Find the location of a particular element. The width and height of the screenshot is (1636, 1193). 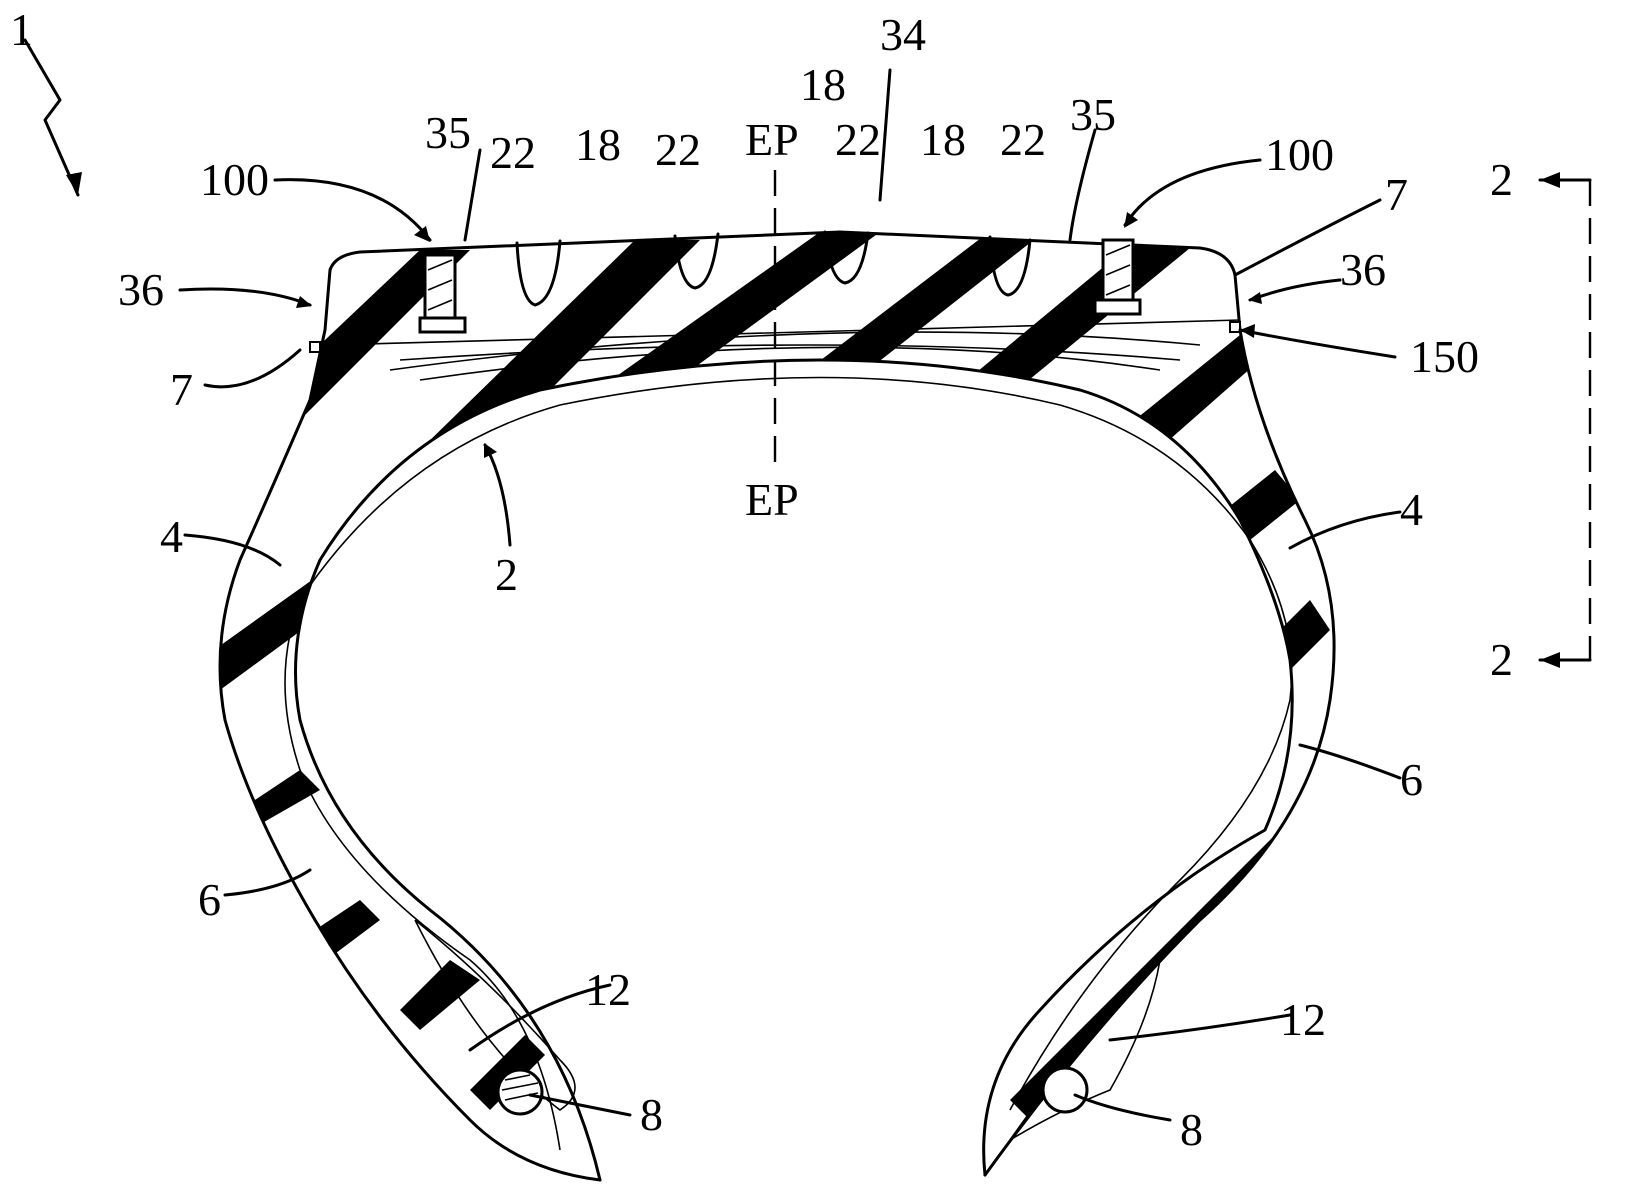

label-rib-a: 18 is located at coordinates (823, 84).